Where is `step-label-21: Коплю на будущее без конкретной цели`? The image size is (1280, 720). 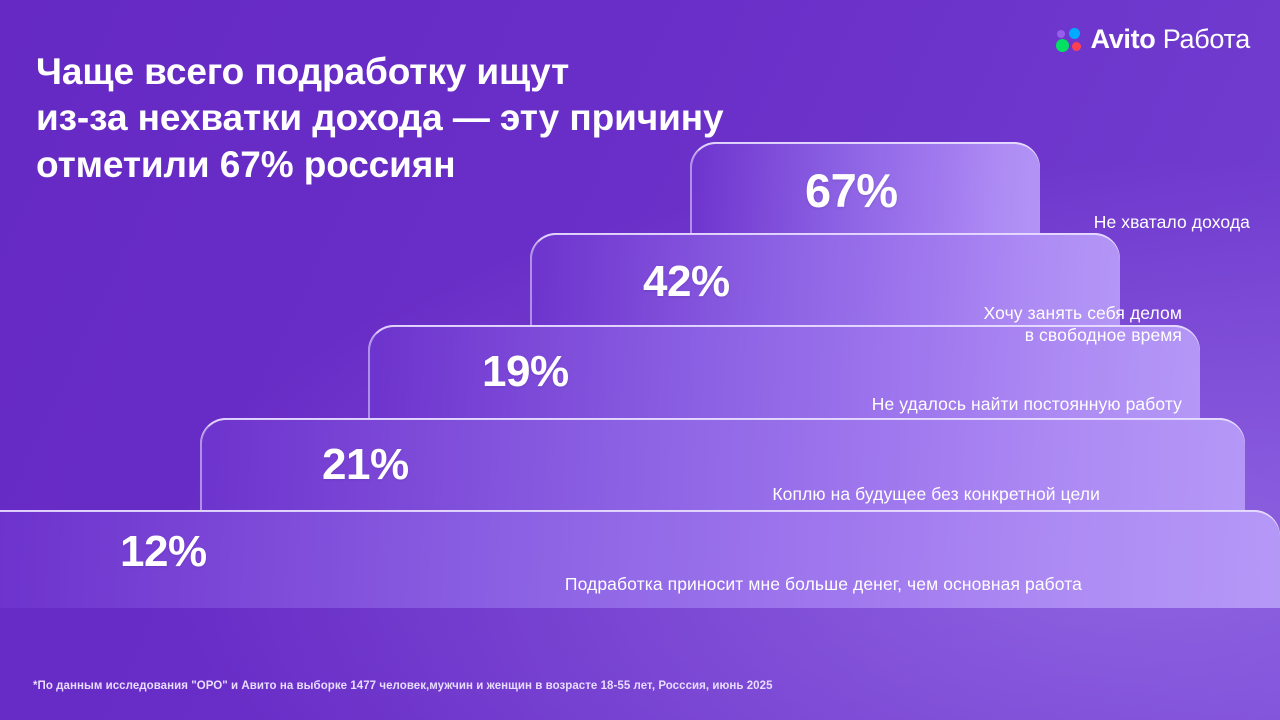 step-label-21: Коплю на будущее без конкретной цели is located at coordinates (936, 494).